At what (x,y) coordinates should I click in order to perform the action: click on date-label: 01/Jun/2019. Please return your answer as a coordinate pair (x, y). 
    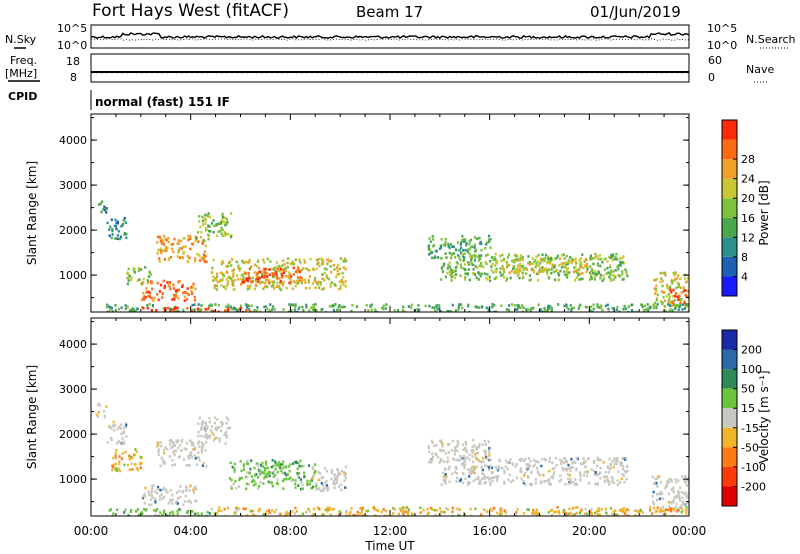
    Looking at the image, I should click on (635, 12).